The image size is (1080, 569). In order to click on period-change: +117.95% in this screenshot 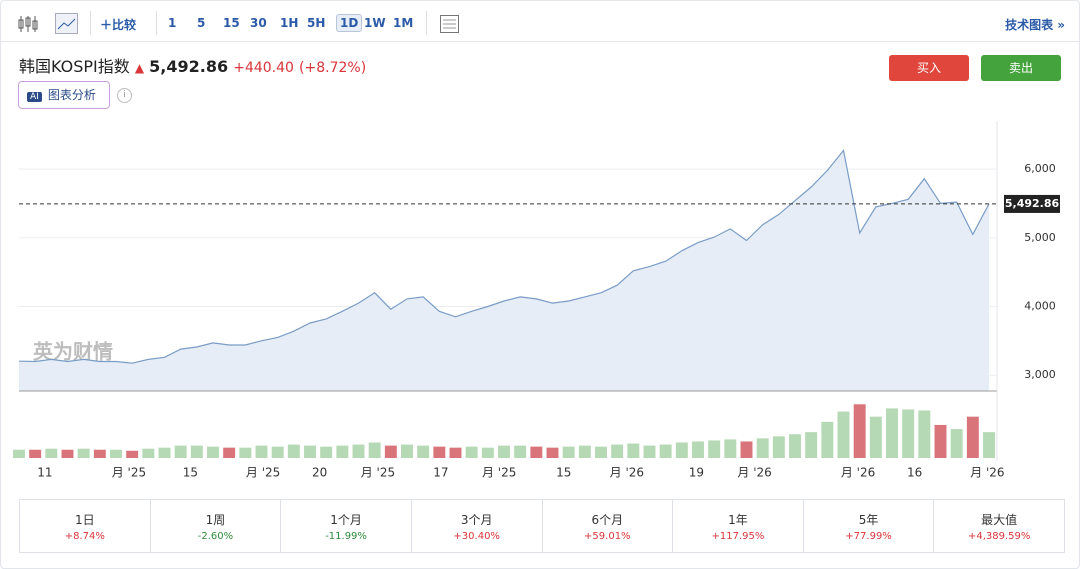, I will do `click(738, 536)`.